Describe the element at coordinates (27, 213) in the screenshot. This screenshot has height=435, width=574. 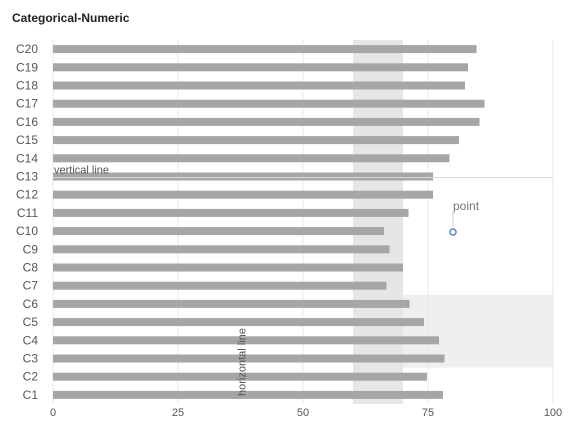
I see `y-tick-label-c11: C11` at that location.